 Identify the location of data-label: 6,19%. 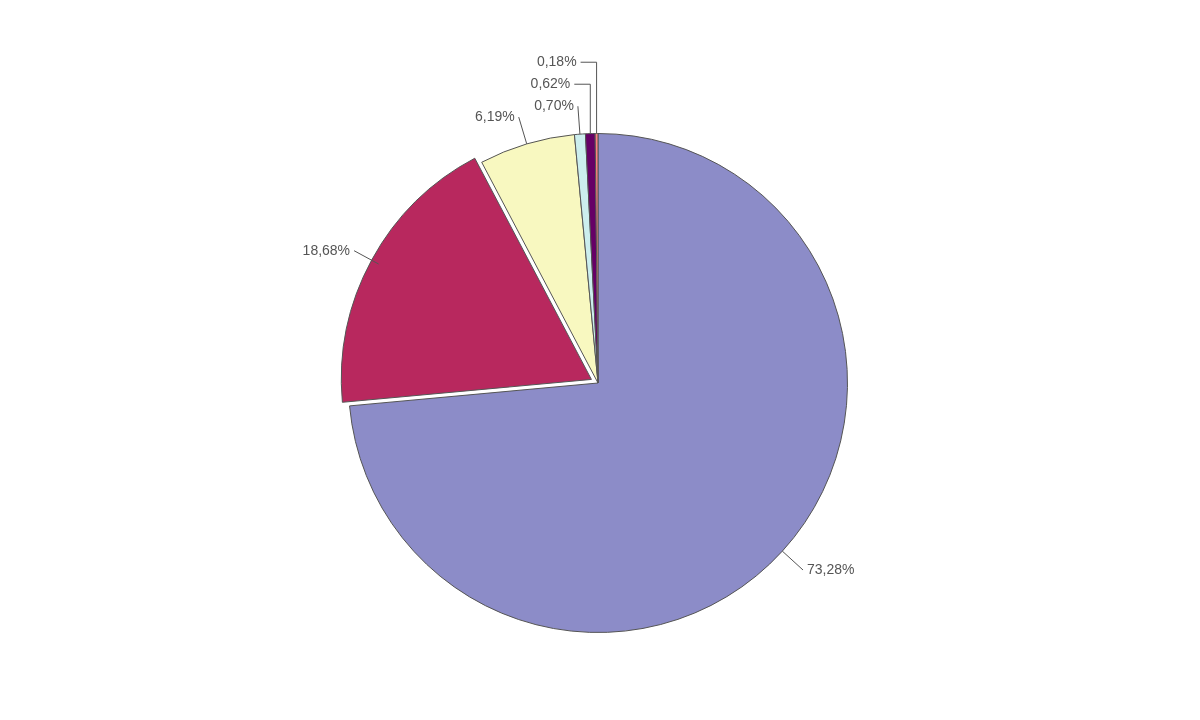
(495, 115).